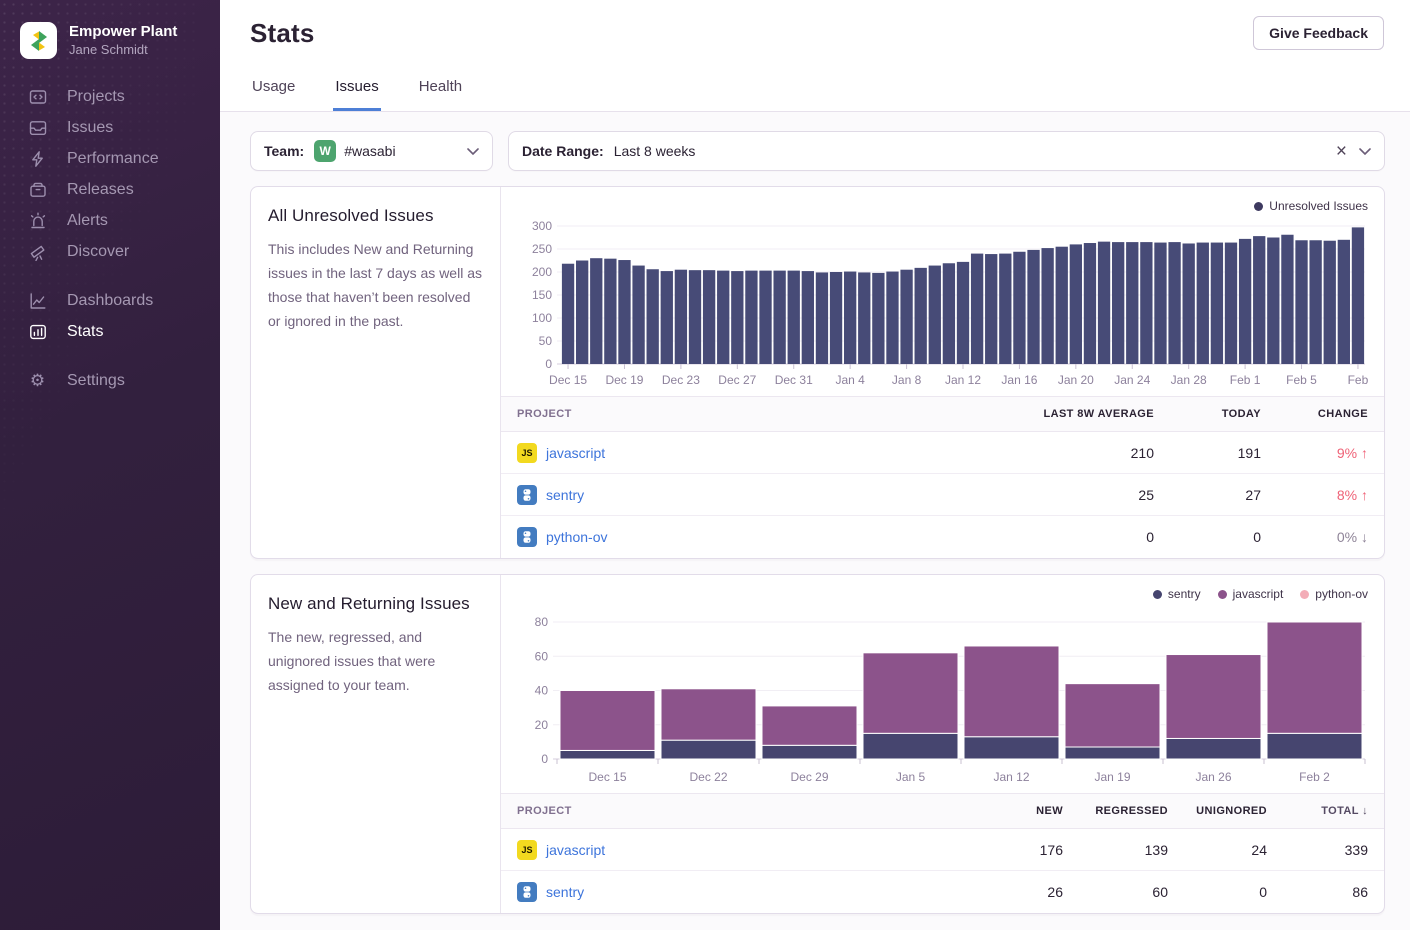  Describe the element at coordinates (1076, 380) in the screenshot. I see `svg-text: Jan 20` at that location.